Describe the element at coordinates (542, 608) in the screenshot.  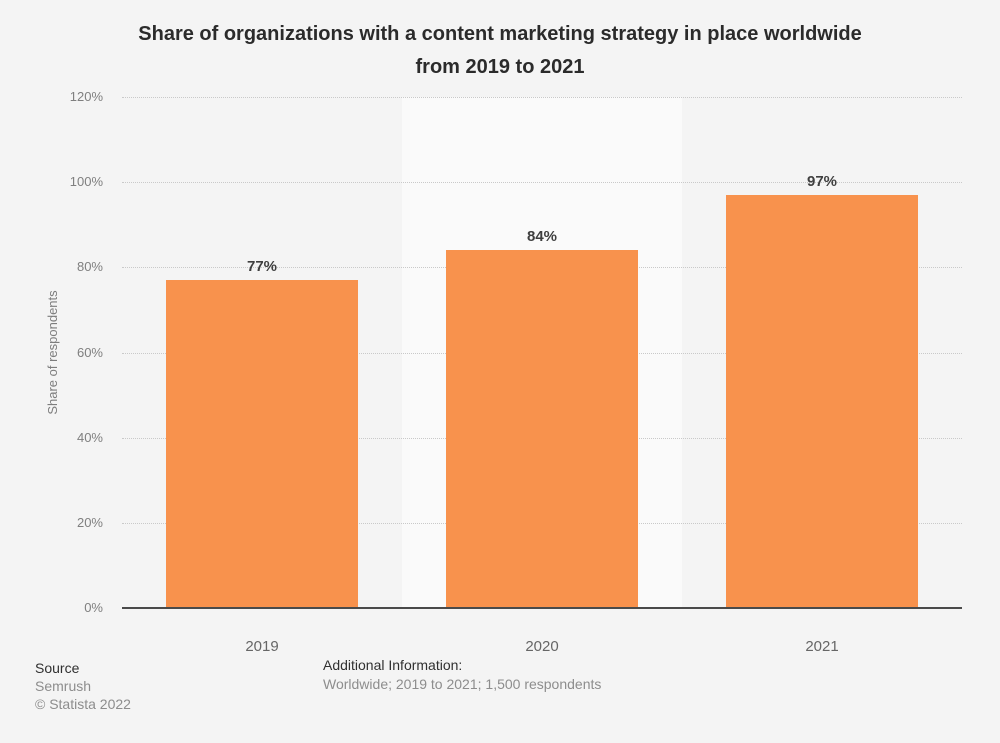
I see `x-axis-line` at that location.